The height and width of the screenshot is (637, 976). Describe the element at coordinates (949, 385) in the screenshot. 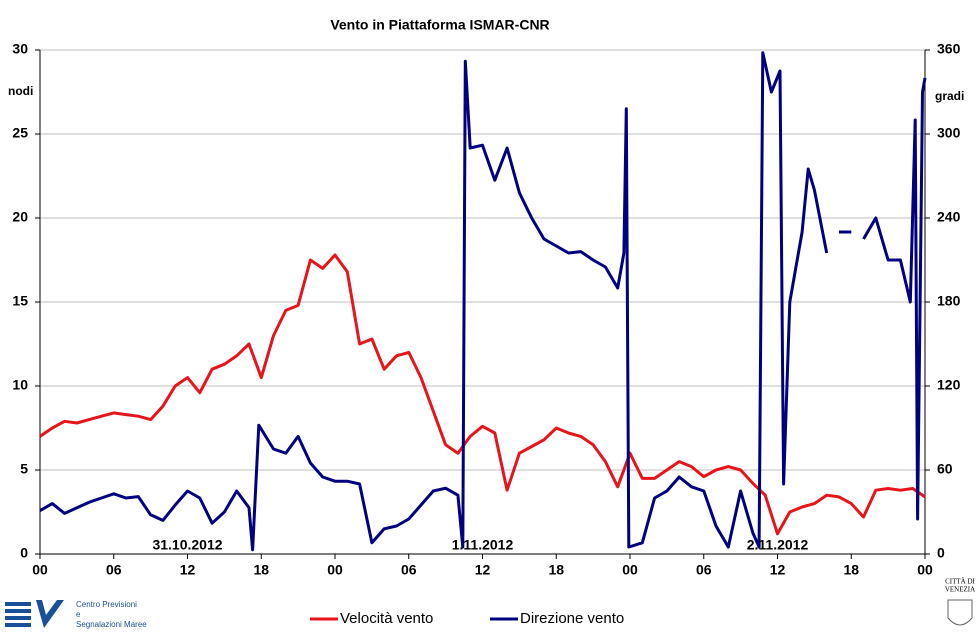

I see `y2-tick-label: 120` at that location.